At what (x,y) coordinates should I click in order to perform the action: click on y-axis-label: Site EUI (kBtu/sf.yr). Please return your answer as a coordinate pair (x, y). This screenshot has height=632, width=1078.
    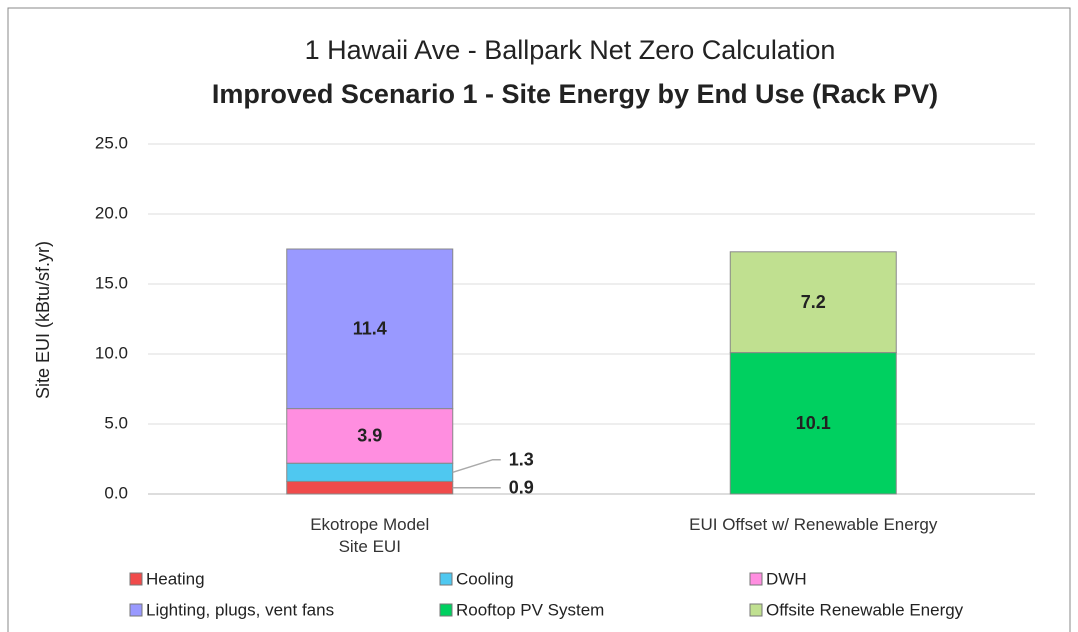
    Looking at the image, I should click on (43, 320).